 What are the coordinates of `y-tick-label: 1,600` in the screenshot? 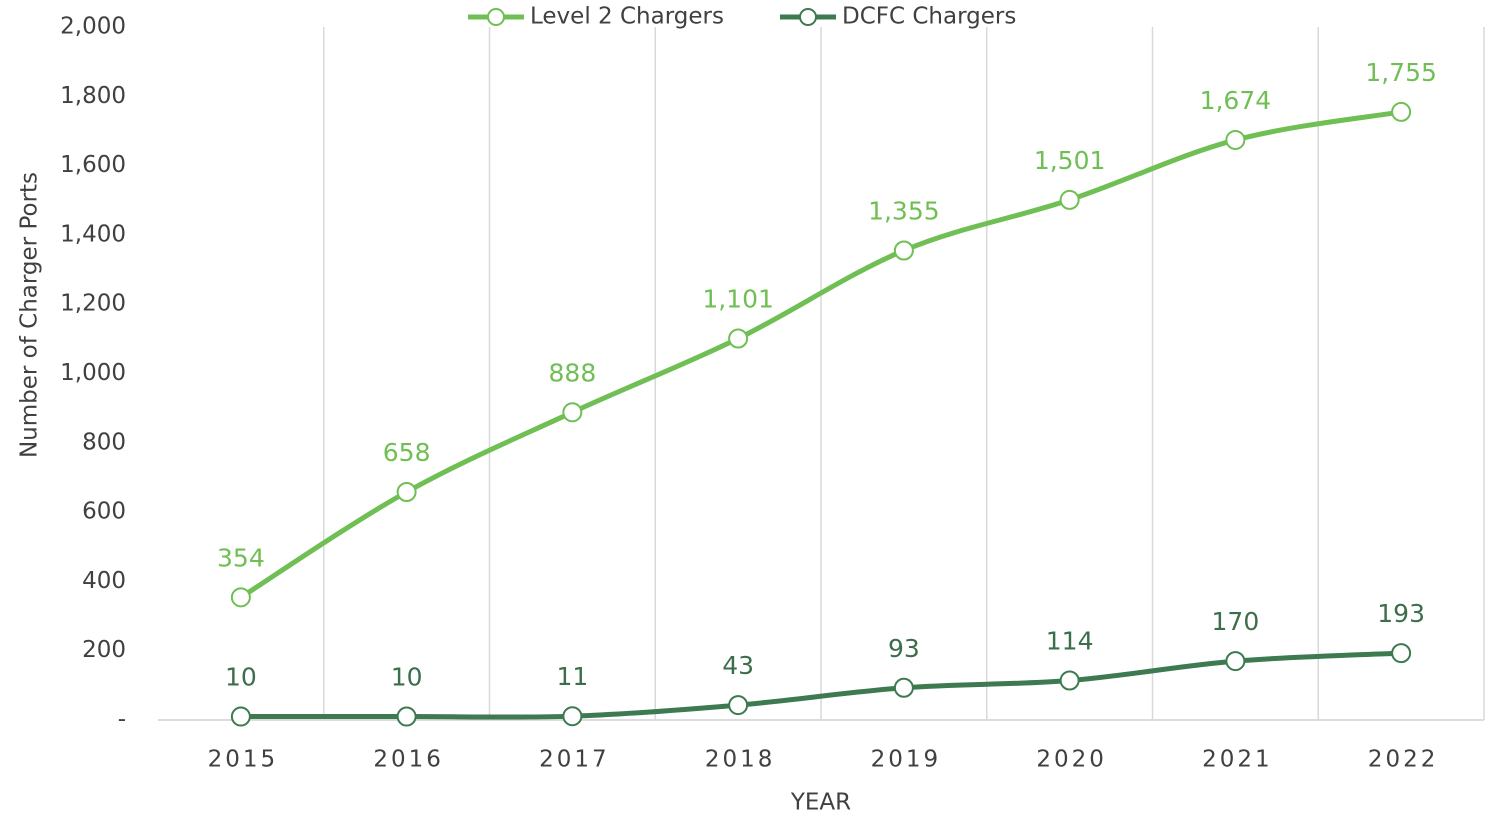 It's located at (93, 165).